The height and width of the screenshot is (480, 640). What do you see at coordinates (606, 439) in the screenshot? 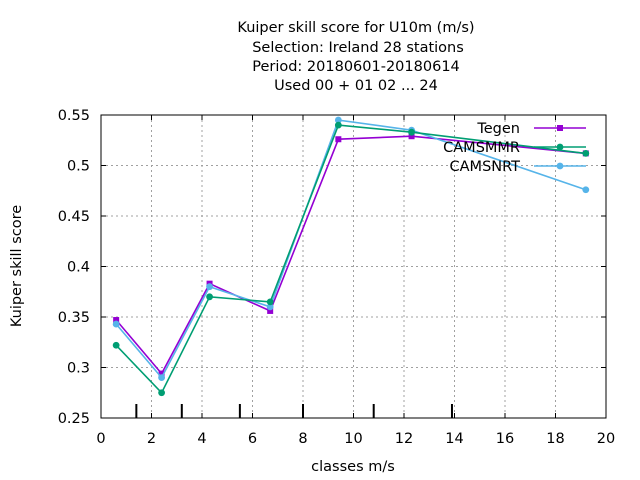
I see `x-tick-label: 20` at bounding box center [606, 439].